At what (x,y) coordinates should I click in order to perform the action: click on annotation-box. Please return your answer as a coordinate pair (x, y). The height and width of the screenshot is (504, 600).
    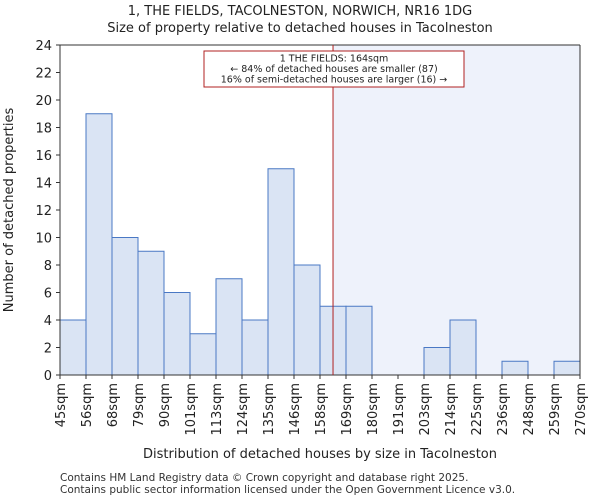
    Looking at the image, I should click on (334, 69).